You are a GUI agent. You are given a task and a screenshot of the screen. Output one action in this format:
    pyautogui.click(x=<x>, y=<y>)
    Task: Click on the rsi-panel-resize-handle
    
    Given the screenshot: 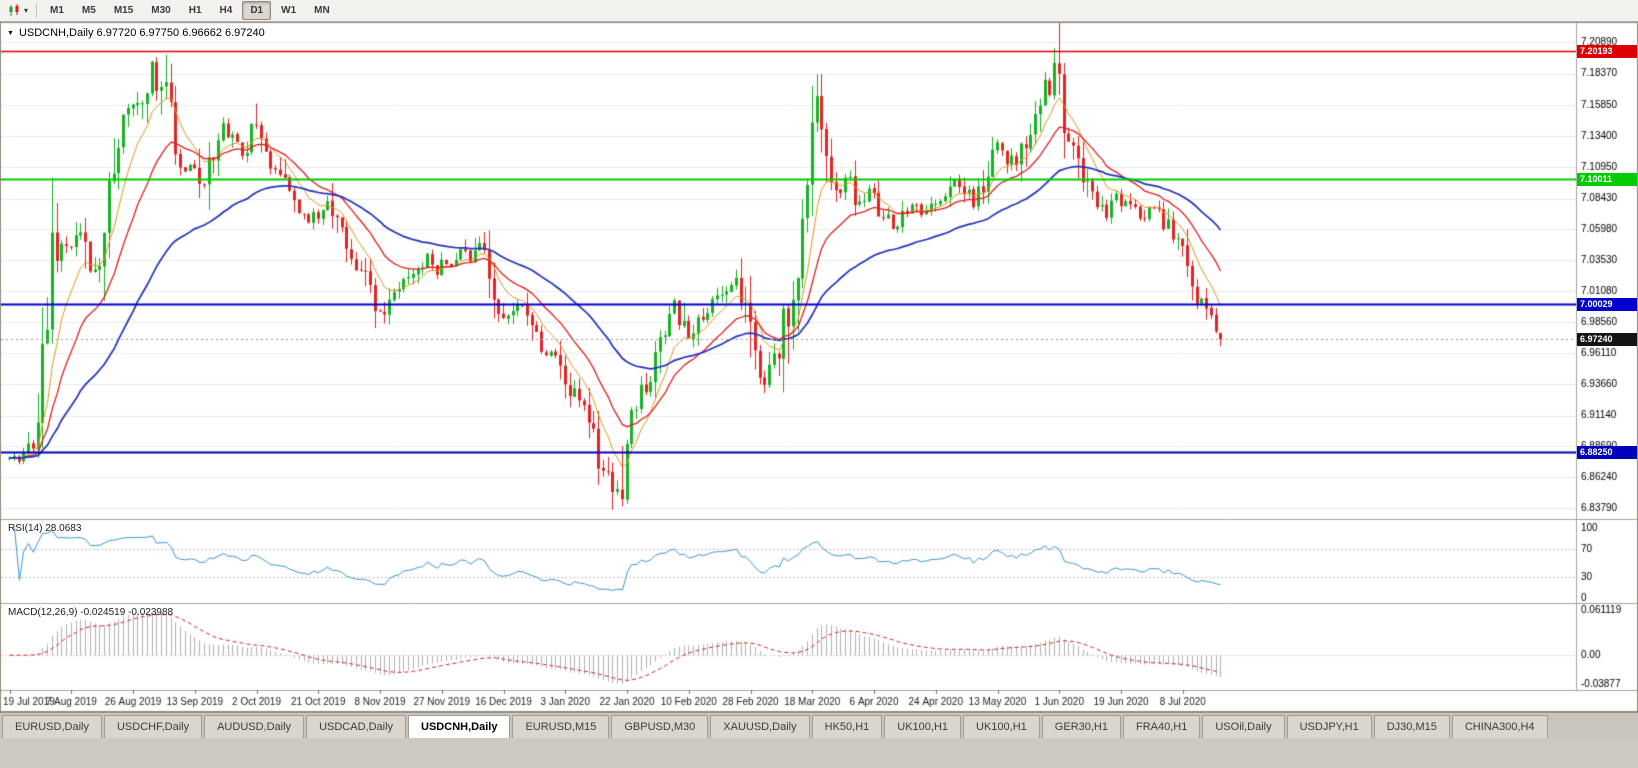 What is the action you would take?
    pyautogui.click(x=819, y=519)
    